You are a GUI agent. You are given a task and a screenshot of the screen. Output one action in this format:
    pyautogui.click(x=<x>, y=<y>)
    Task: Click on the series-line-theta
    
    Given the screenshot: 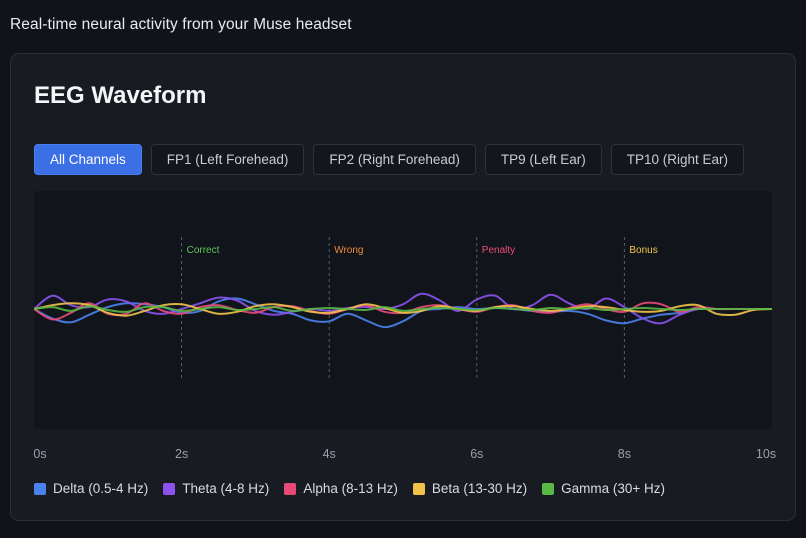 What is the action you would take?
    pyautogui.click(x=403, y=308)
    